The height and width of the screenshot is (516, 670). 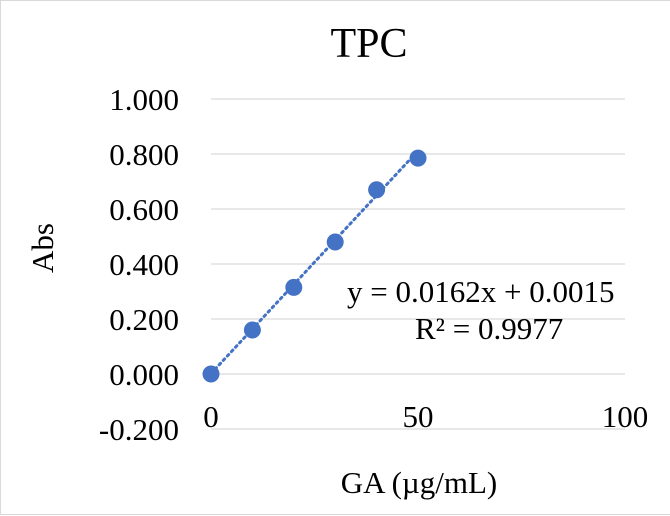 I want to click on y-tick-label: 0.000, so click(x=144, y=374).